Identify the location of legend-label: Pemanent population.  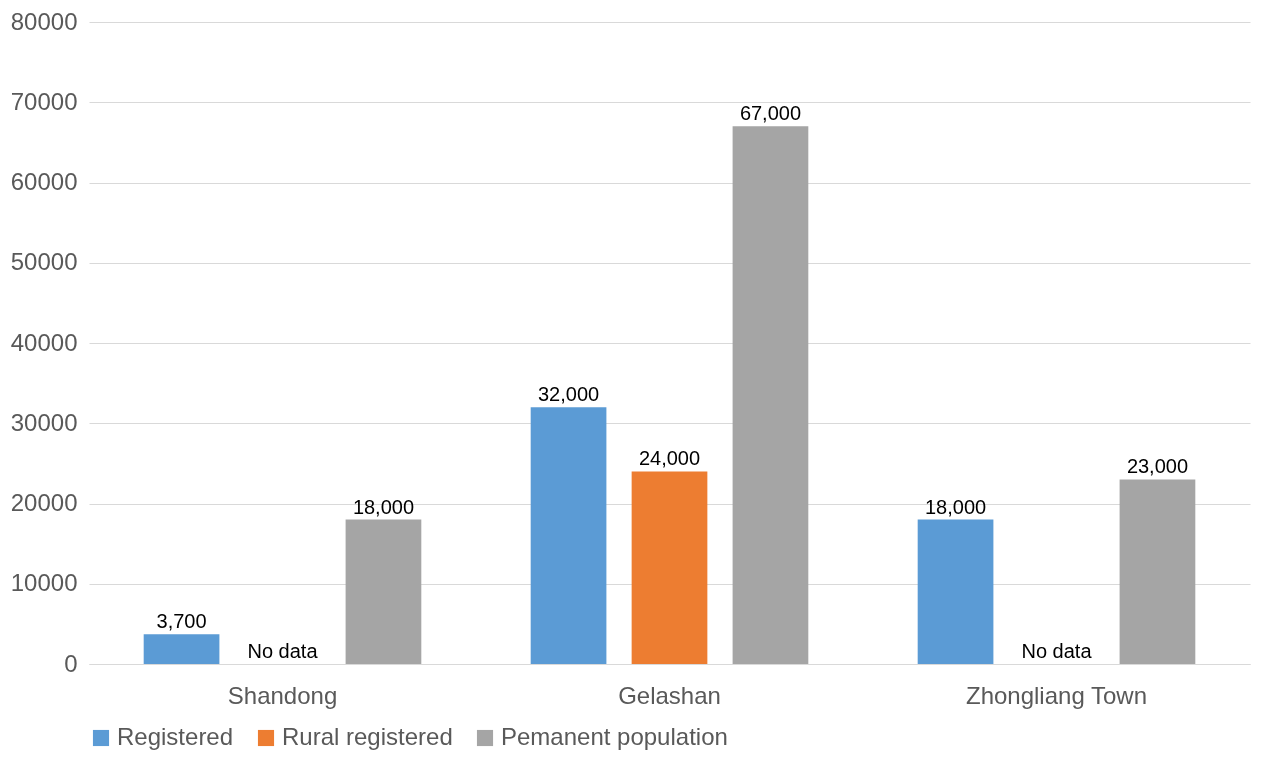
(614, 736).